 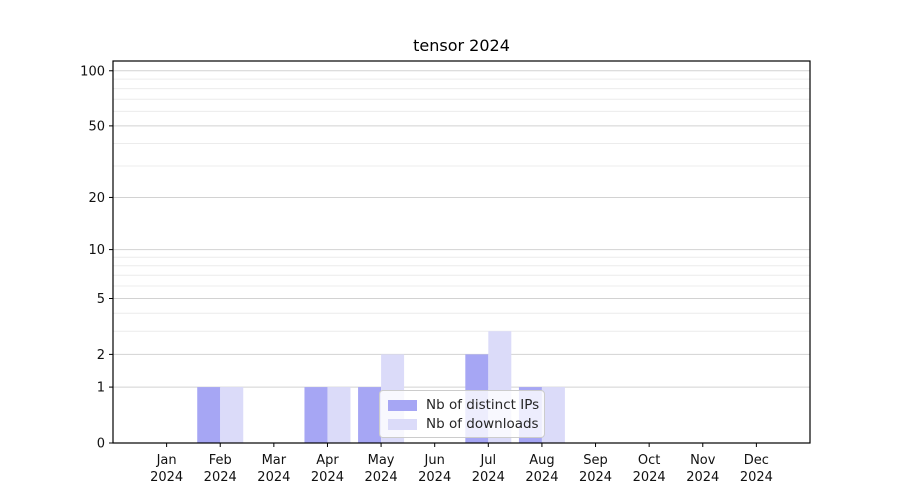 What do you see at coordinates (553, 415) in the screenshot?
I see `bar-downloads-aug` at bounding box center [553, 415].